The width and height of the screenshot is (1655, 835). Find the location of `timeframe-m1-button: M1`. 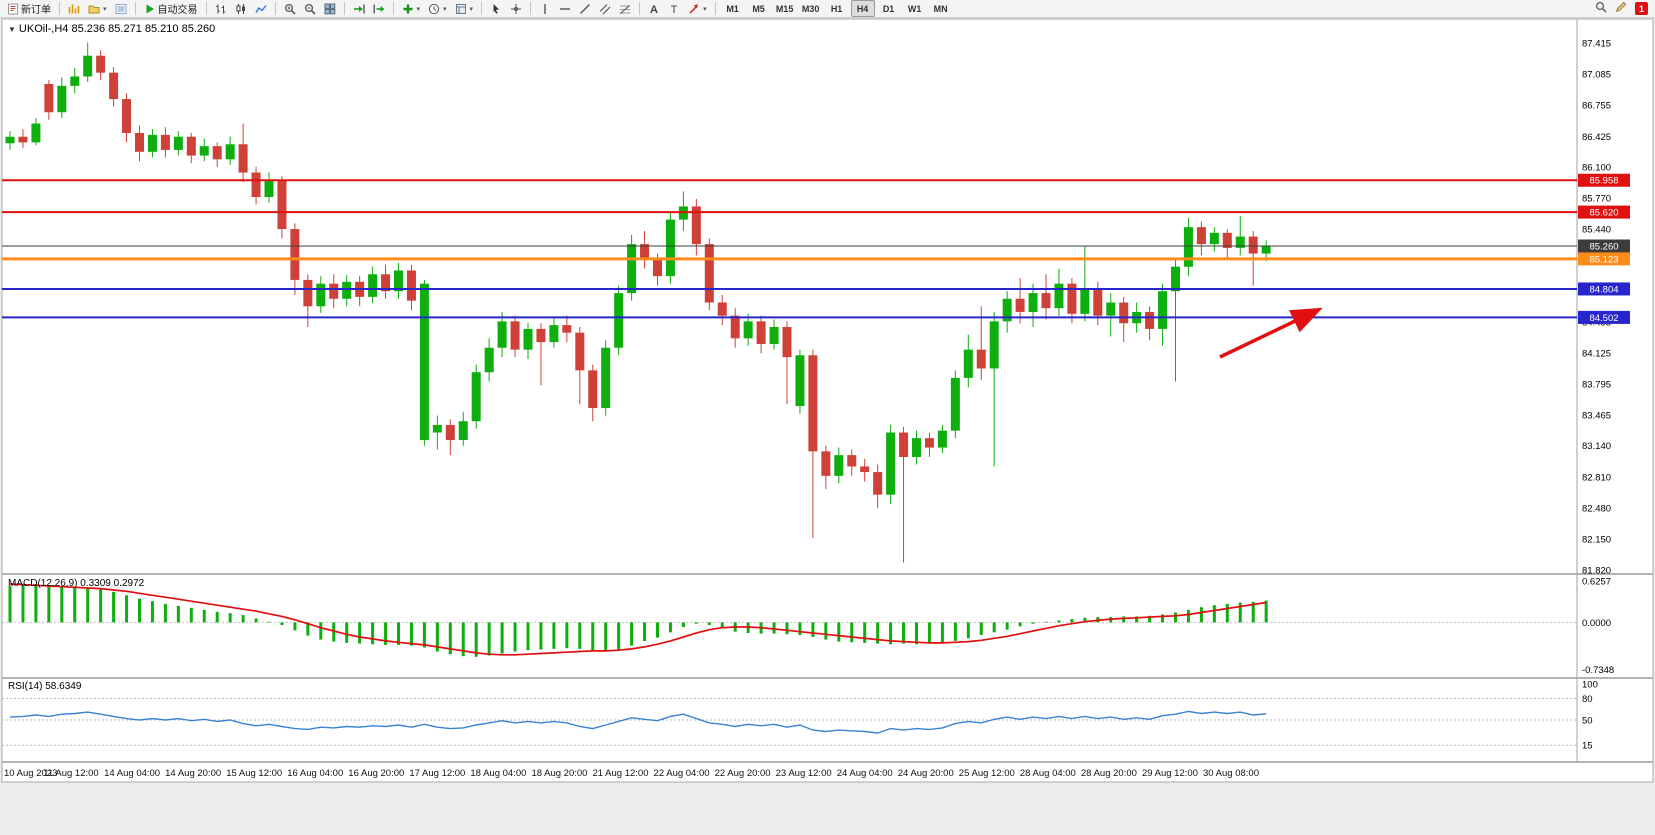

timeframe-m1-button: M1 is located at coordinates (732, 8).